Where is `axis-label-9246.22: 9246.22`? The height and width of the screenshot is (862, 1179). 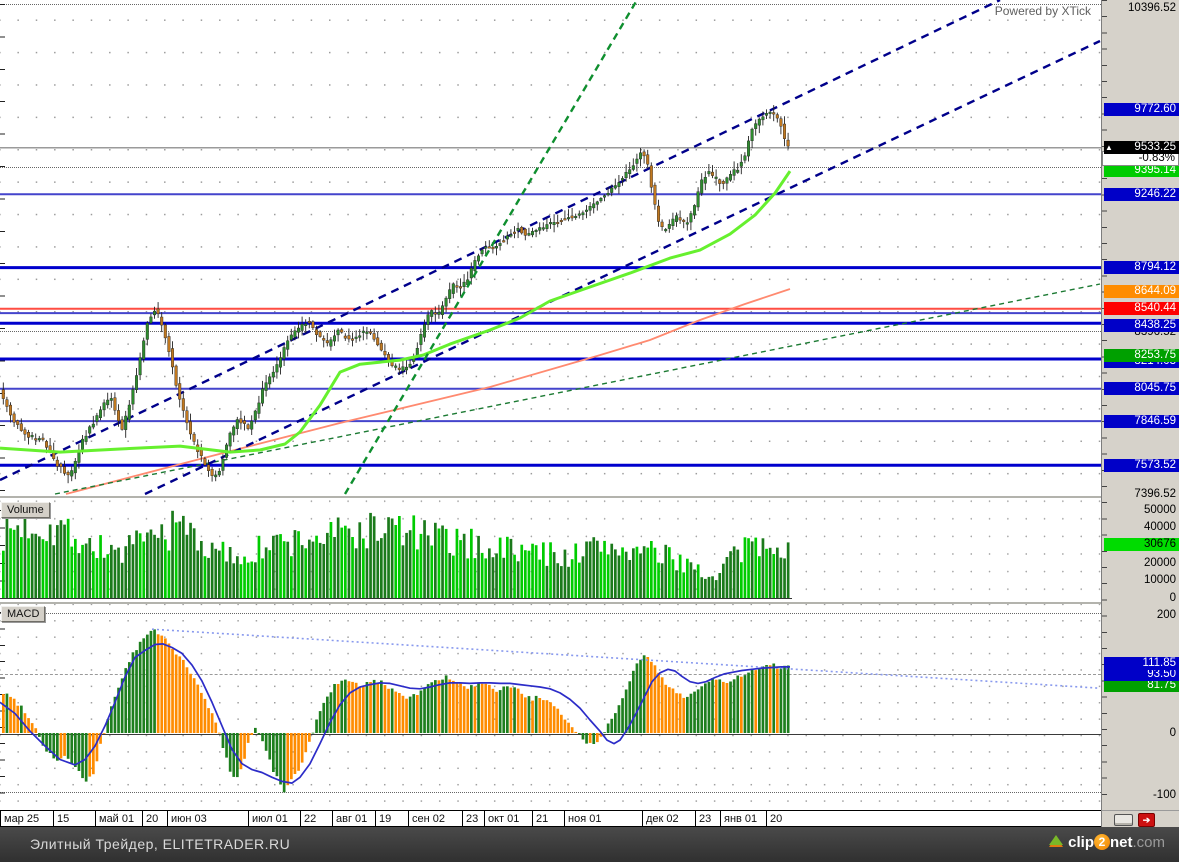 axis-label-9246.22: 9246.22 is located at coordinates (1141, 194).